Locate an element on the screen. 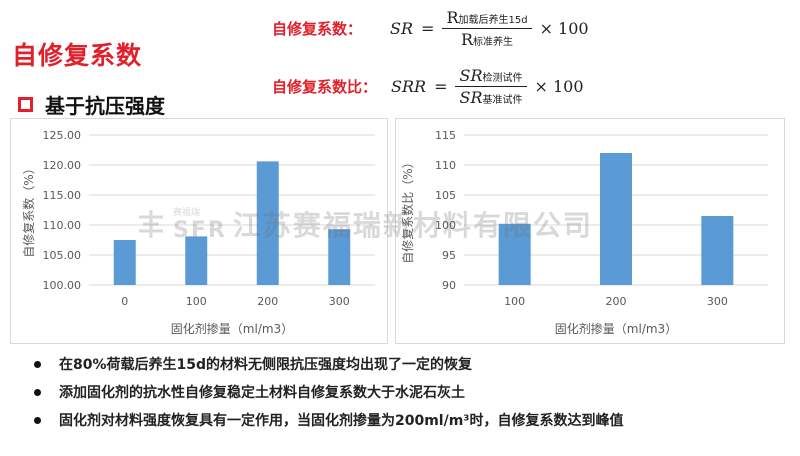 The height and width of the screenshot is (456, 800). square-bullet-icon is located at coordinates (25, 104).